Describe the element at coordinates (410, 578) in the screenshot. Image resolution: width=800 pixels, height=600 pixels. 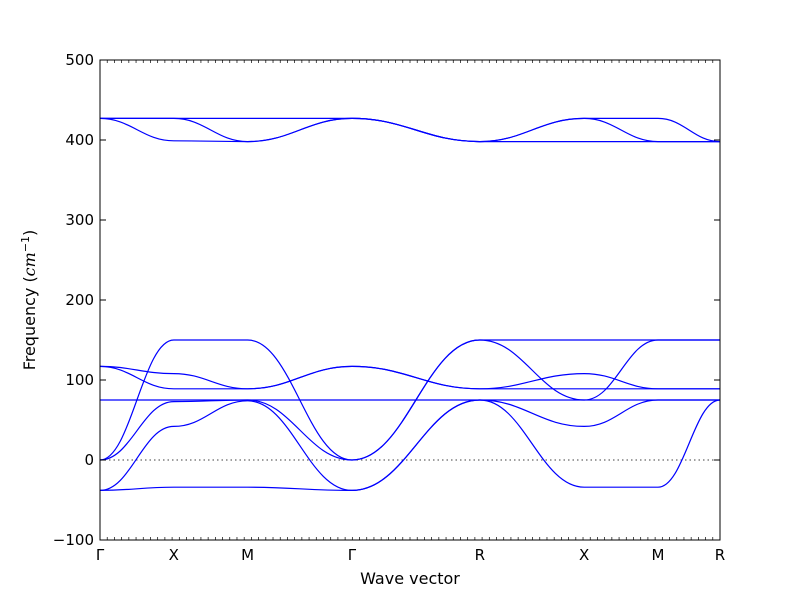
I see `x-axis-label: Wave vector` at that location.